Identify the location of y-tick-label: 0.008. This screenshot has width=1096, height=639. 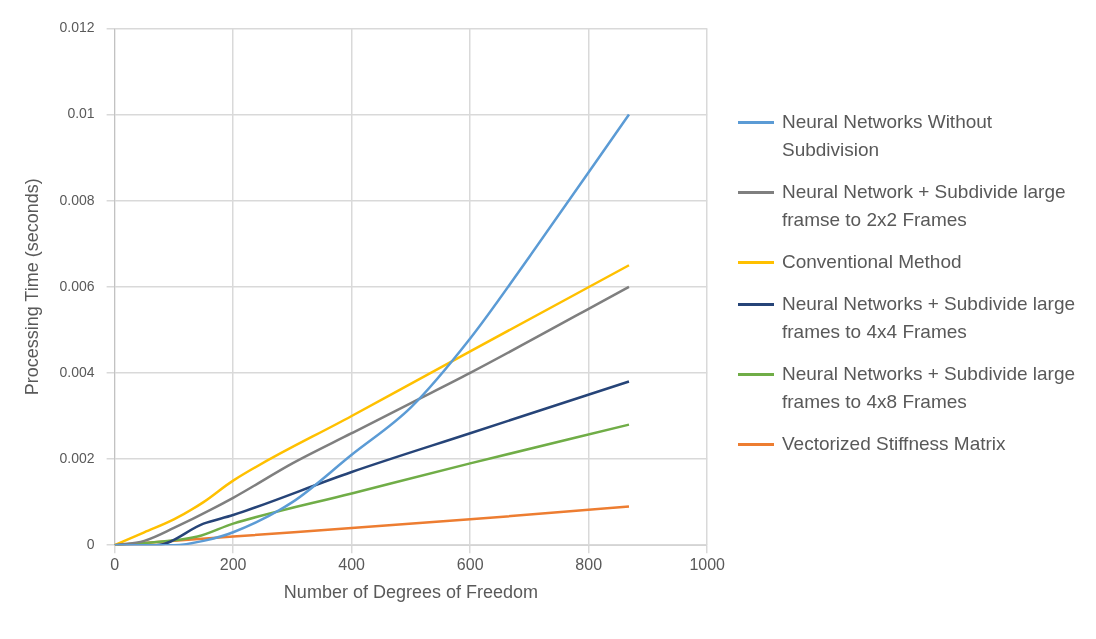
(77, 199).